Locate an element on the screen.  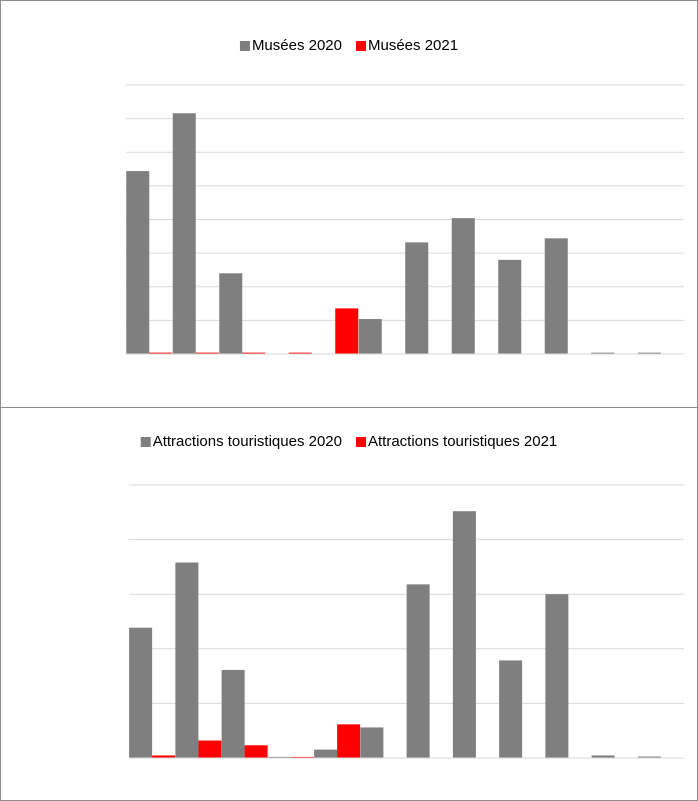
legend: Musées 2020 Musées 2021 is located at coordinates (348, 45).